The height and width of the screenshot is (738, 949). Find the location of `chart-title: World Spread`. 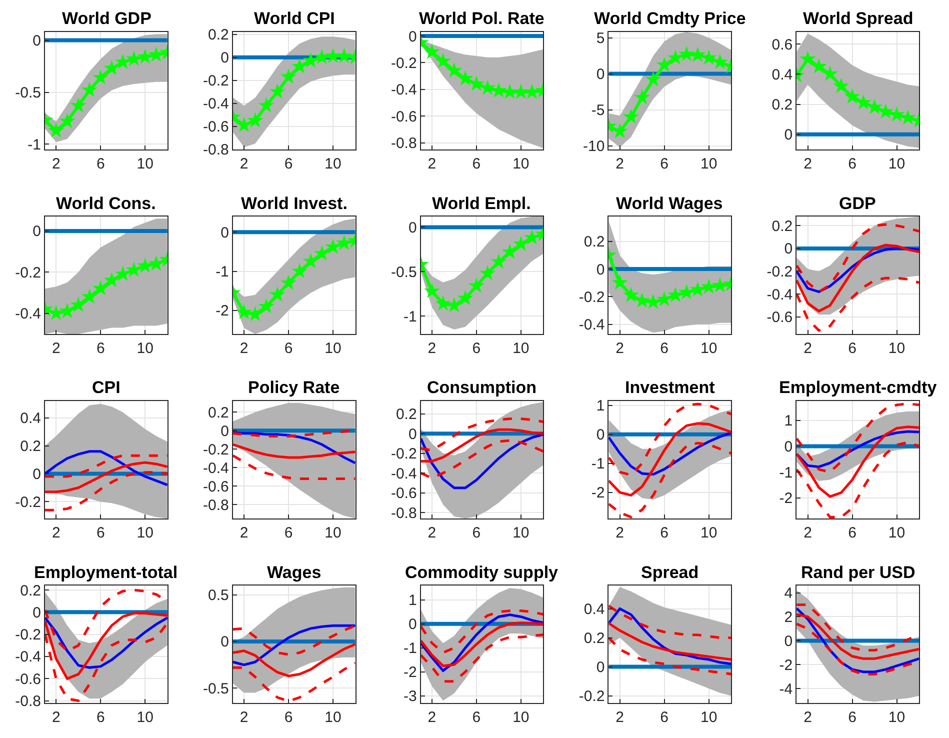

chart-title: World Spread is located at coordinates (858, 18).